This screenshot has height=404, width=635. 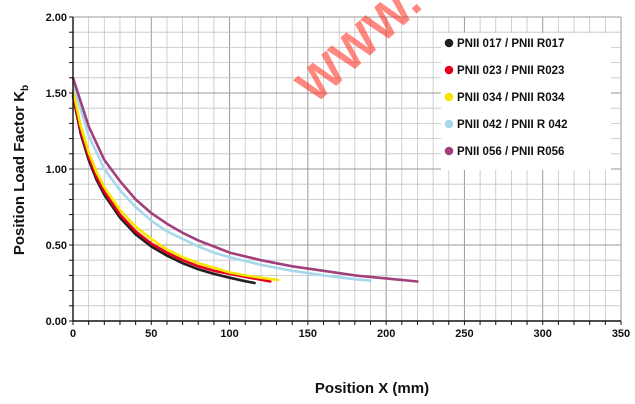 What do you see at coordinates (512, 125) in the screenshot?
I see `legend-label: PNII 042 / PNII R 042` at bounding box center [512, 125].